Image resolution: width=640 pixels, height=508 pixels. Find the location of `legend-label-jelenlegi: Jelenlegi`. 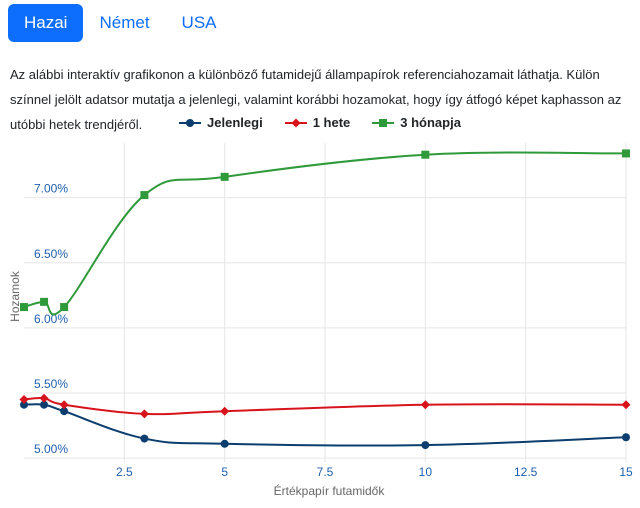

legend-label-jelenlegi: Jelenlegi is located at coordinates (235, 122).